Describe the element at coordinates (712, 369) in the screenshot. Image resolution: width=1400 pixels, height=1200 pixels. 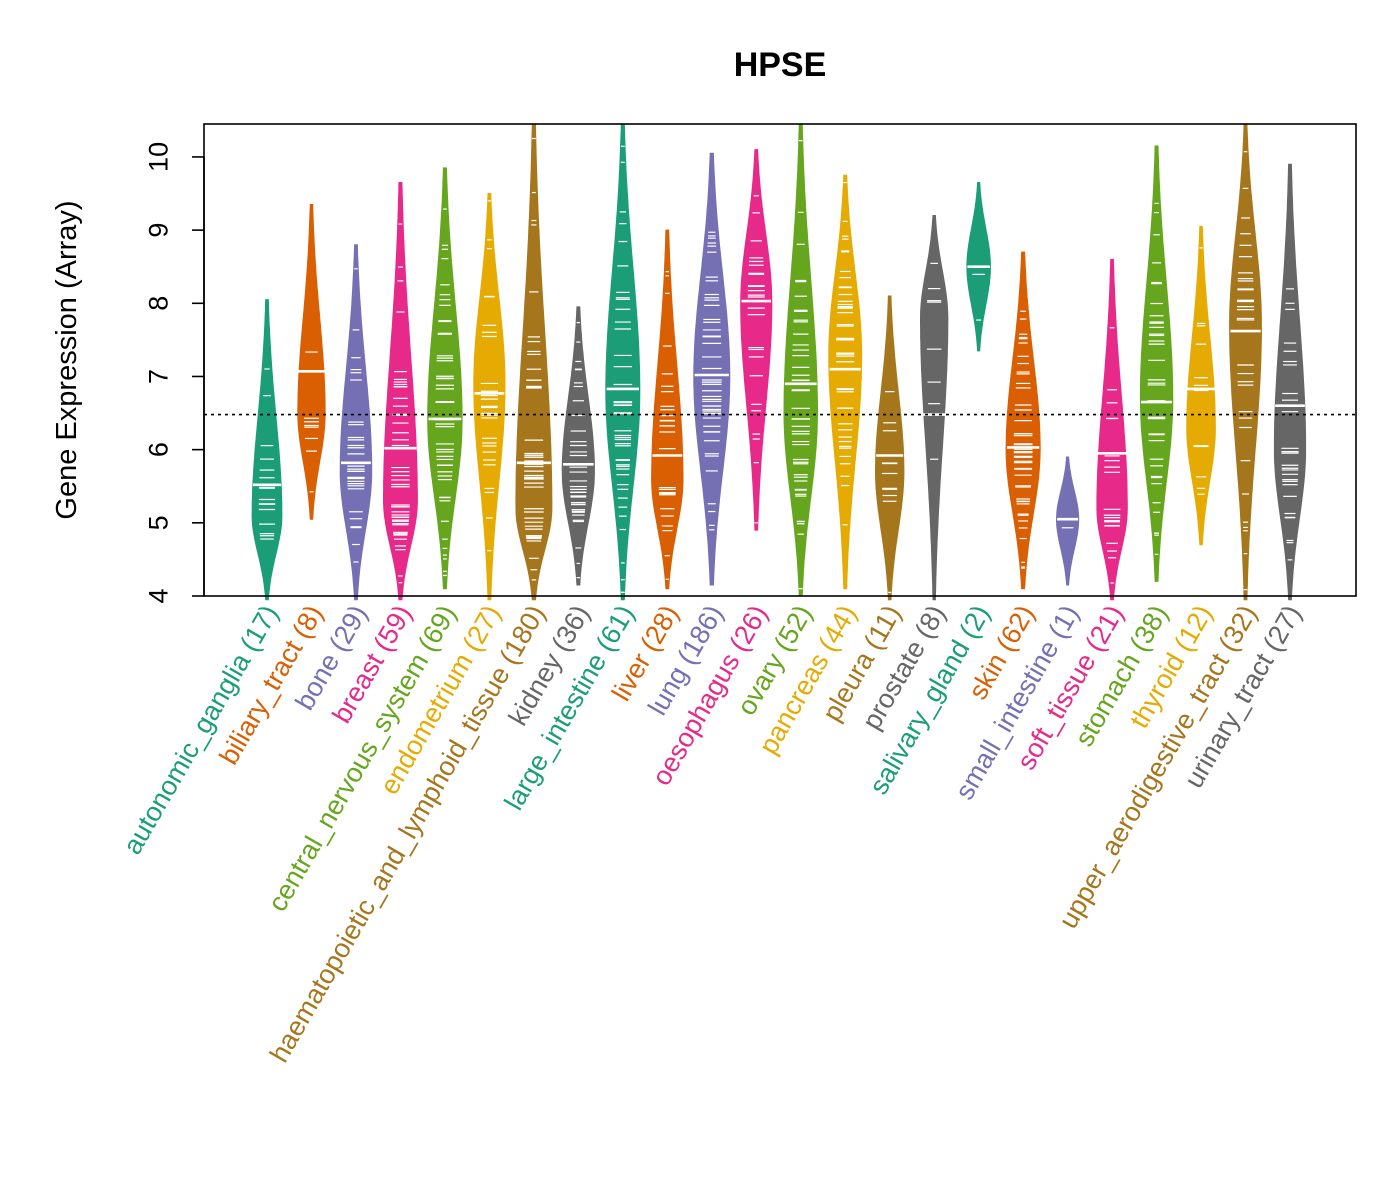
I see `violin-lung` at that location.